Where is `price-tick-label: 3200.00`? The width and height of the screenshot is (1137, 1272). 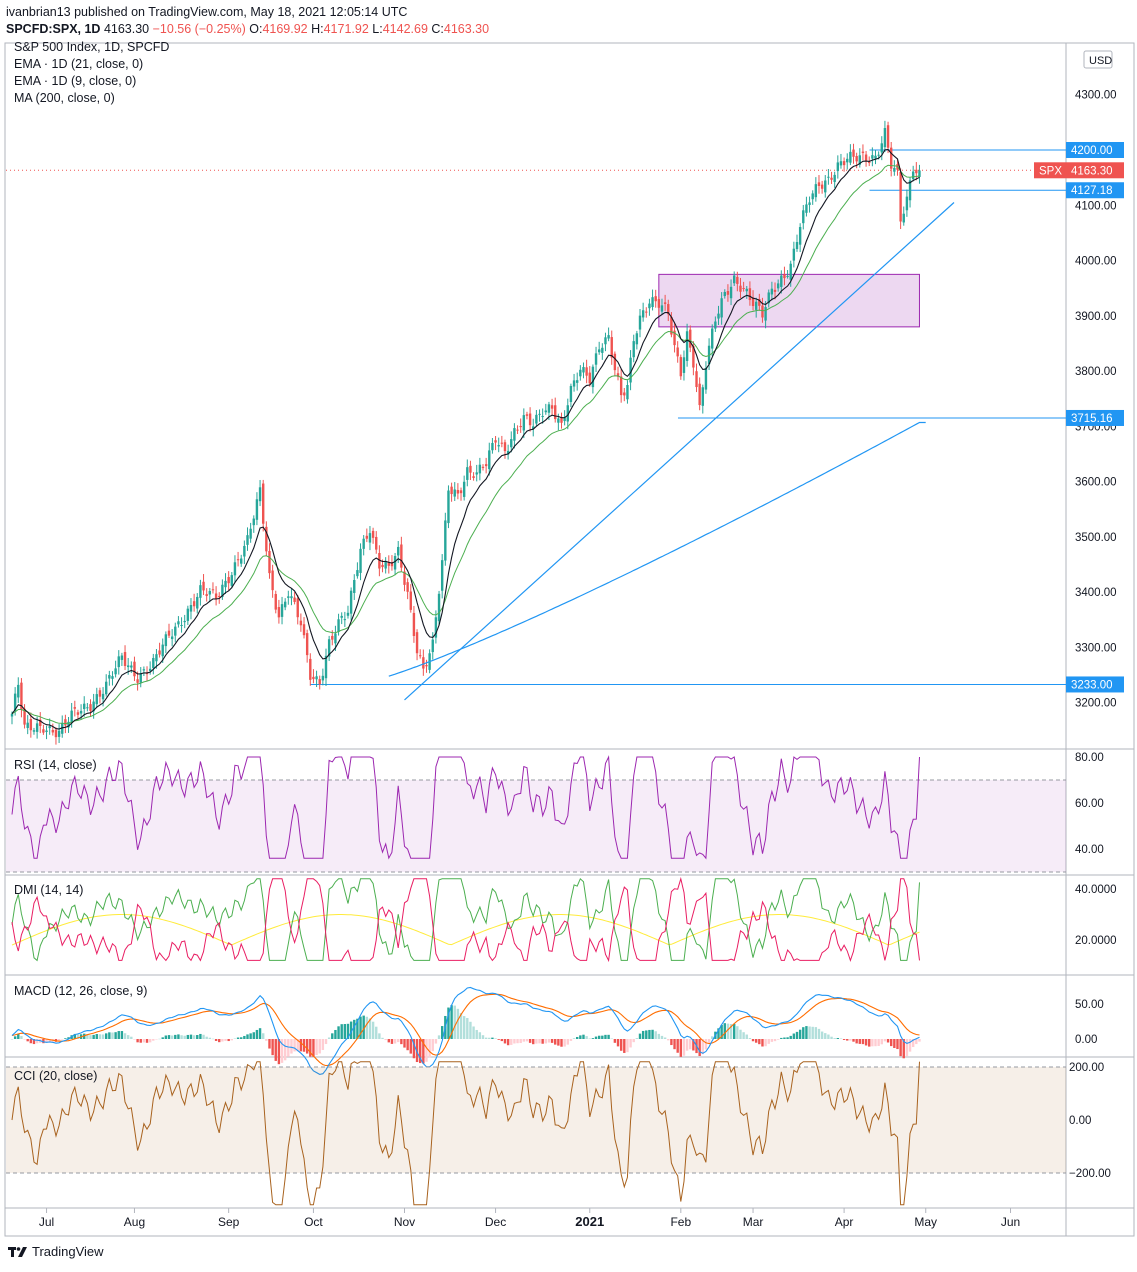 price-tick-label: 3200.00 is located at coordinates (1096, 704).